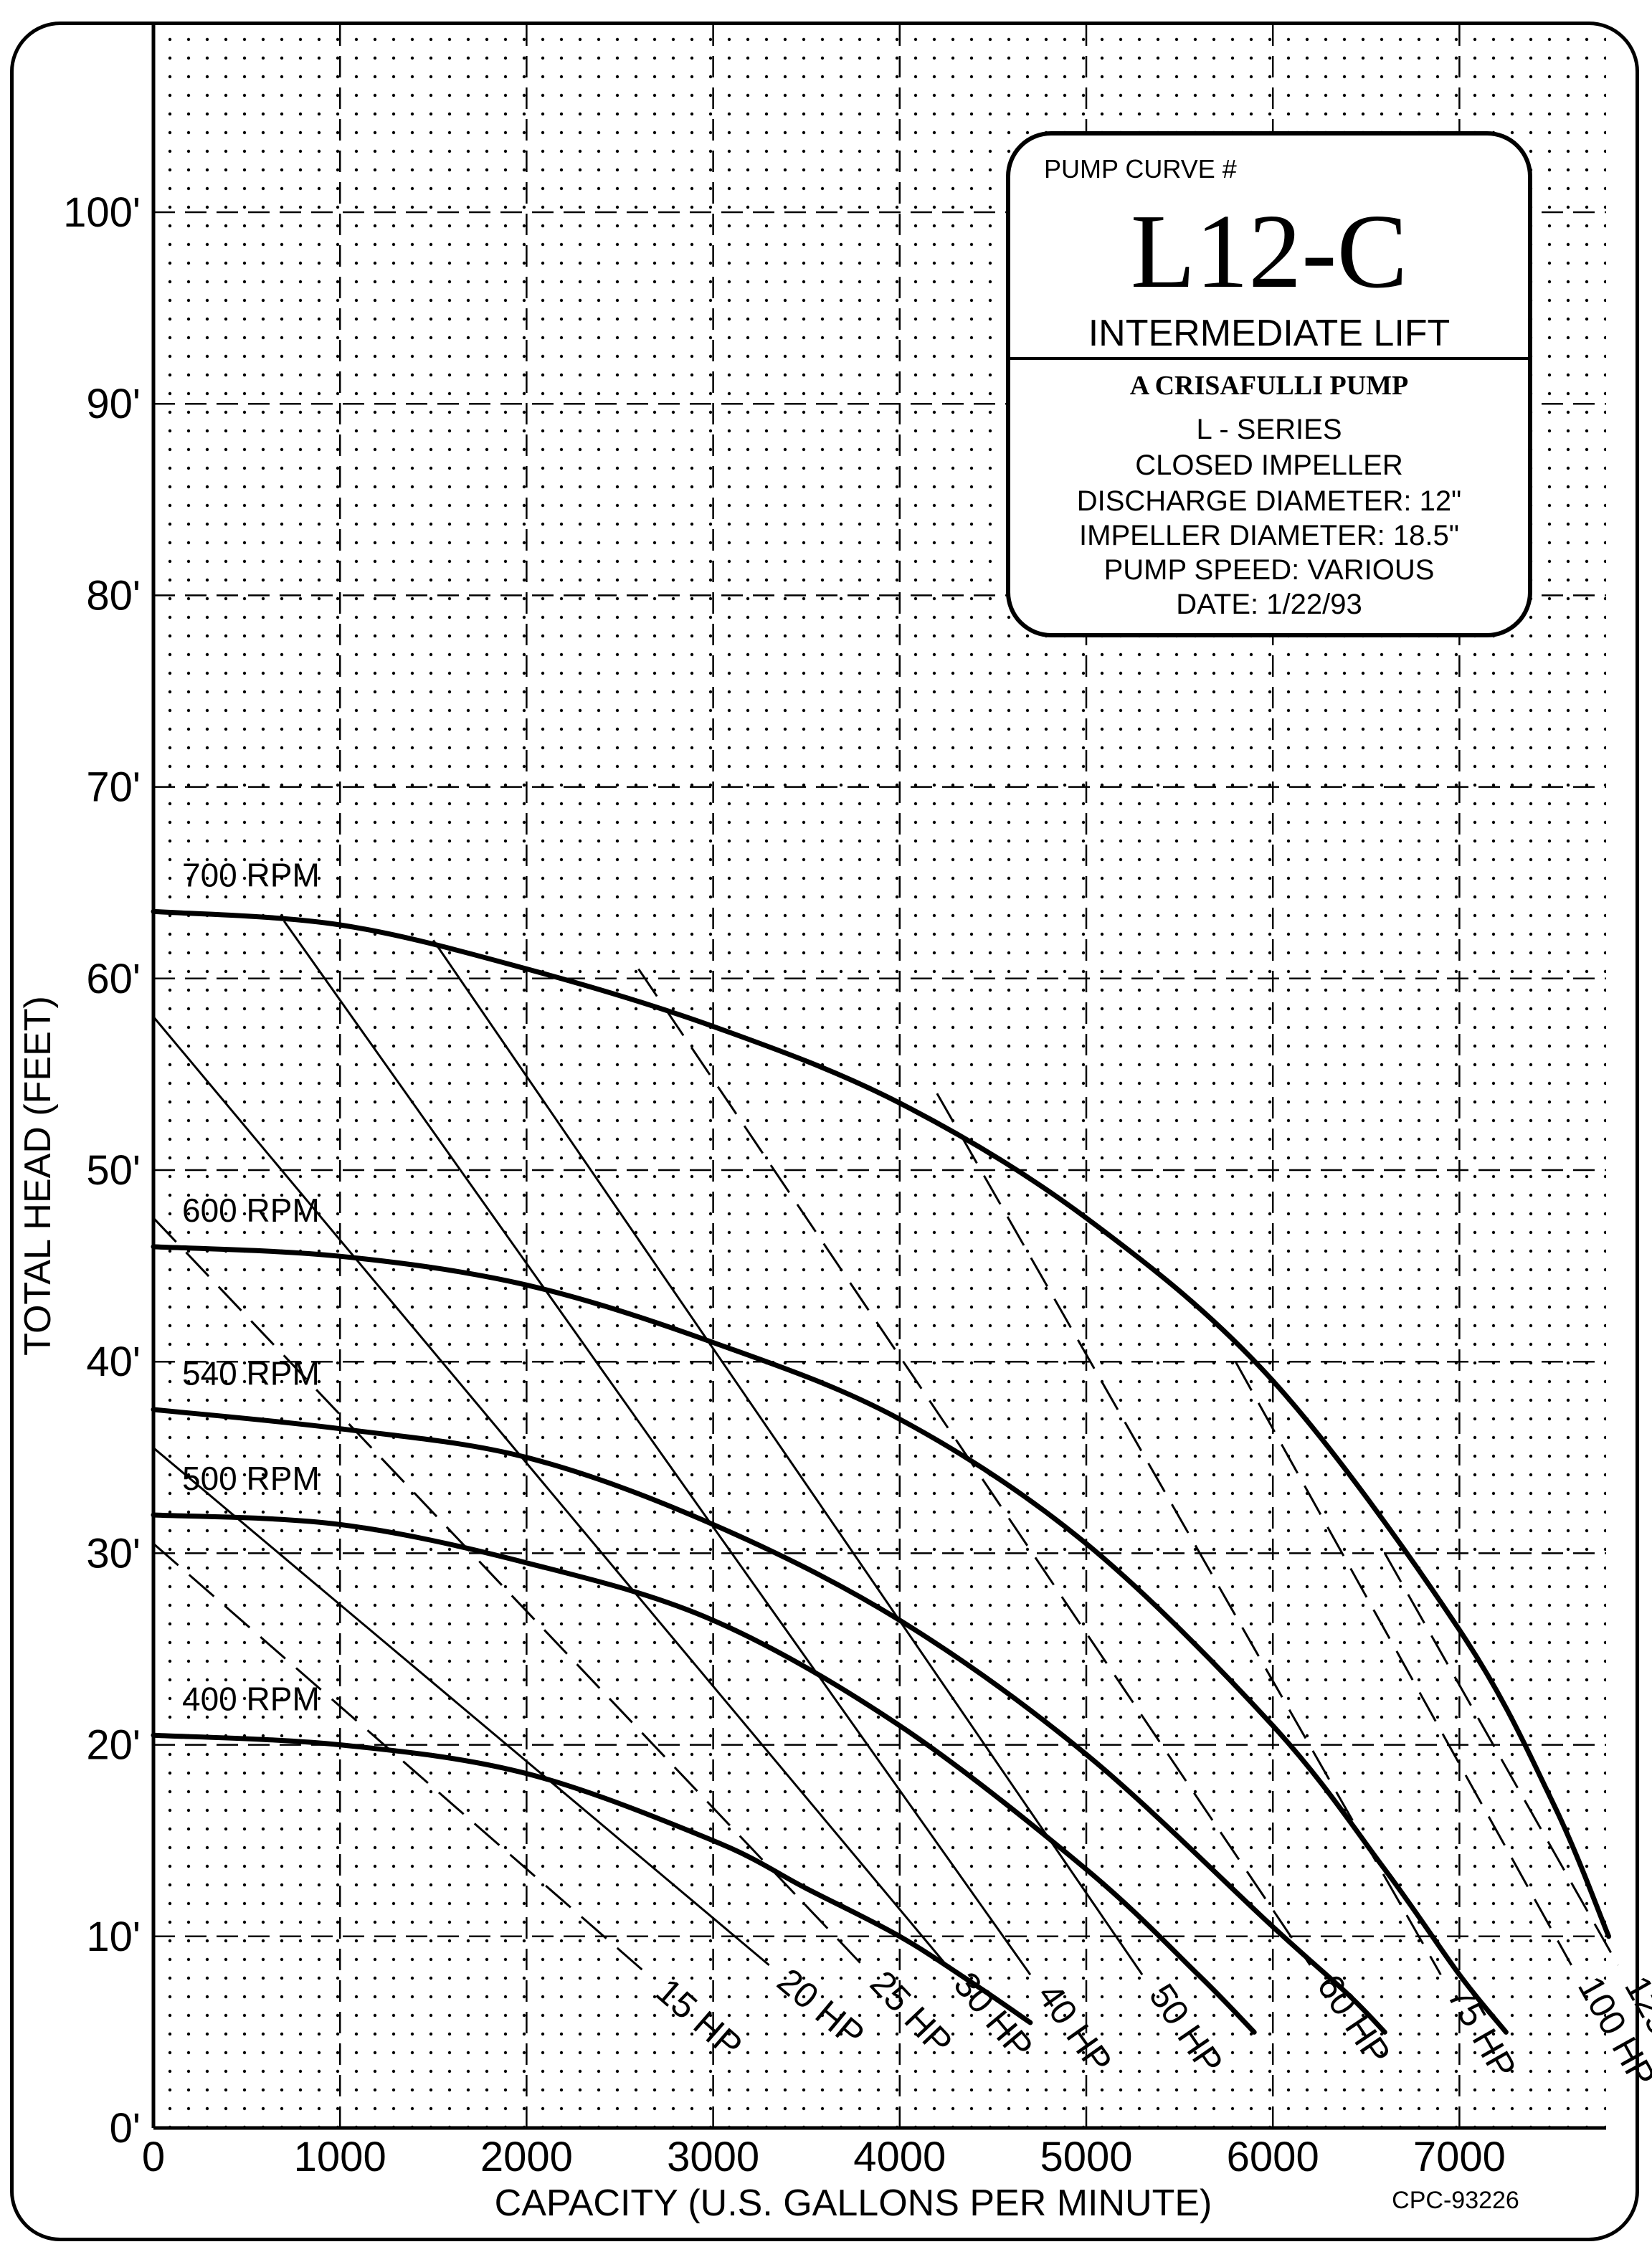 The width and height of the screenshot is (1652, 2252). What do you see at coordinates (1269, 604) in the screenshot?
I see `spec-date: DATE: 1/22/93` at bounding box center [1269, 604].